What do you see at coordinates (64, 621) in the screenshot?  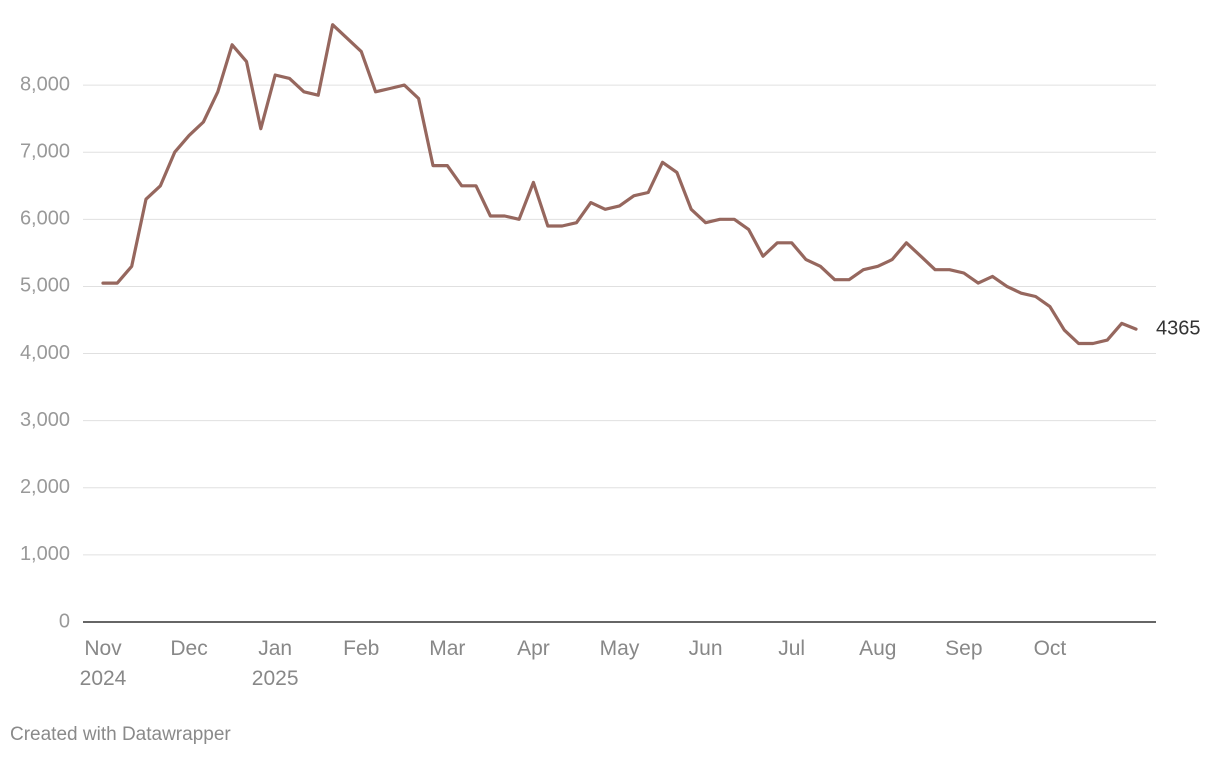 I see `y-tick-label: 0` at bounding box center [64, 621].